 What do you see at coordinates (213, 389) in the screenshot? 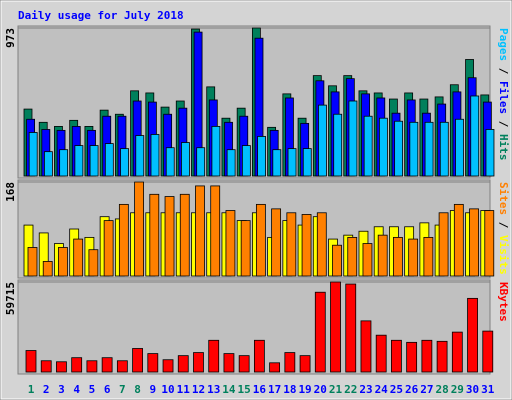
I see `x-tick-label: 13` at bounding box center [213, 389].